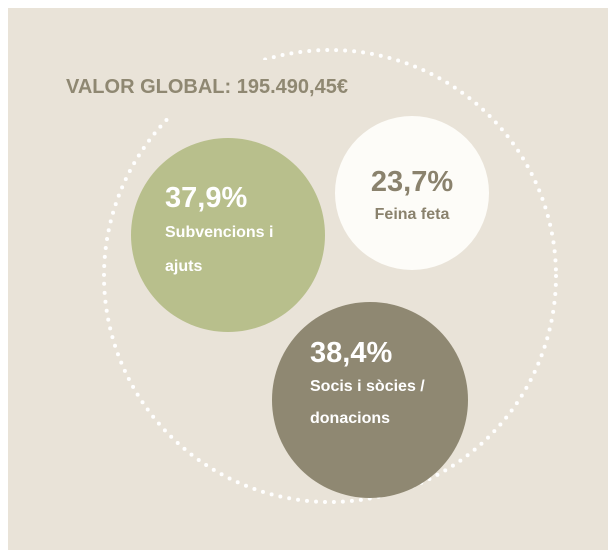 The image size is (616, 558). I want to click on value-label: 37,9%, so click(206, 198).